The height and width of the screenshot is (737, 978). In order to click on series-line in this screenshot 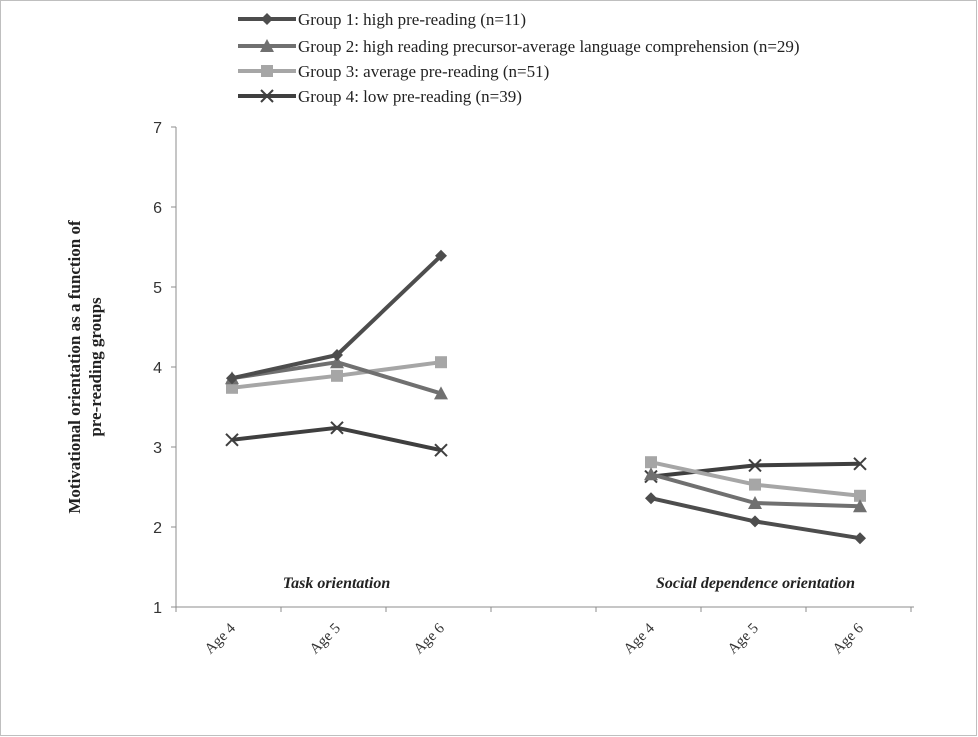, I will do `click(336, 439)`.